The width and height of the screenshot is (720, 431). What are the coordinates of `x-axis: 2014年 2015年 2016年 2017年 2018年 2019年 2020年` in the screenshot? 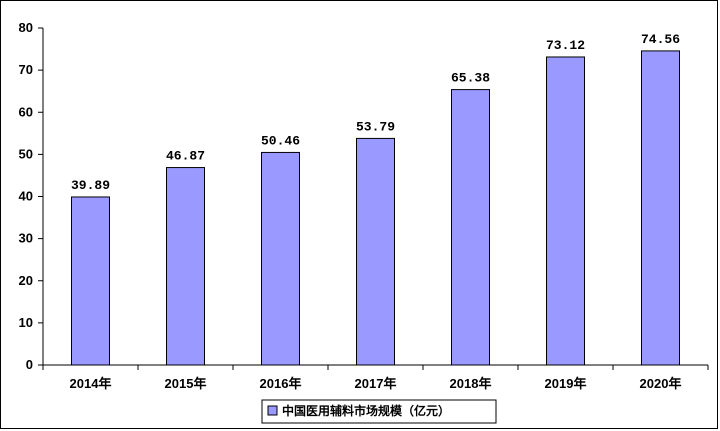 It's located at (375, 377).